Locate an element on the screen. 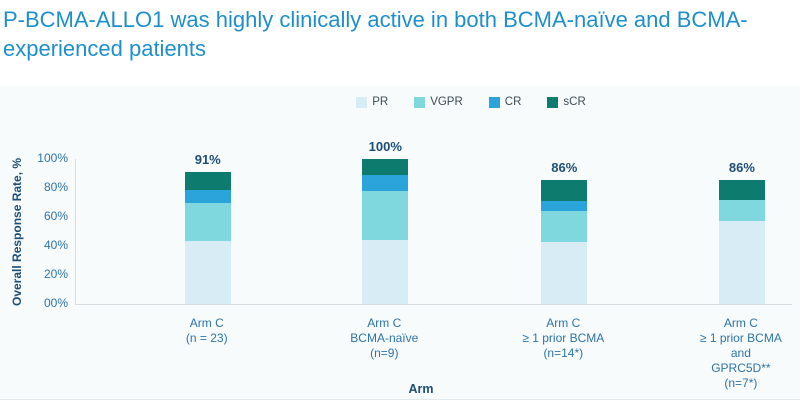  x-category-line: (n = 23) is located at coordinates (206, 338).